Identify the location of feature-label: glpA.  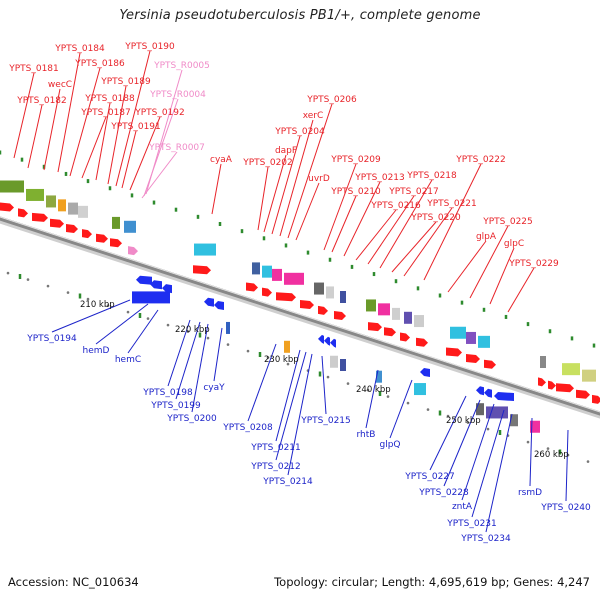
(486, 237).